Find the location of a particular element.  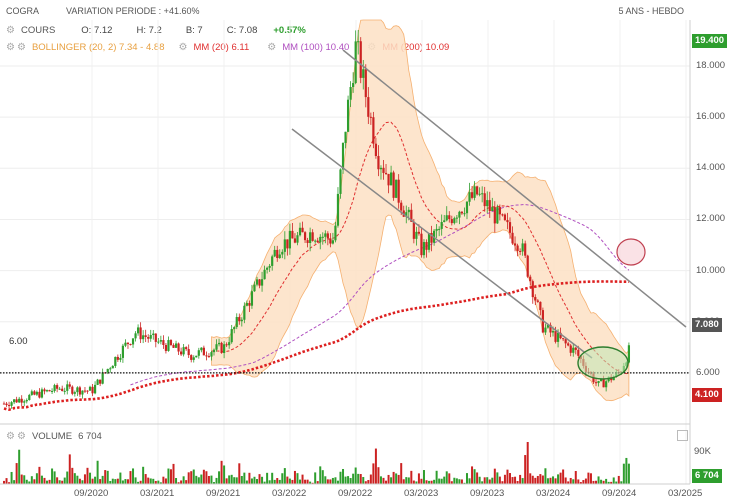

ma100-settings-icon: ⚙ is located at coordinates (273, 47).